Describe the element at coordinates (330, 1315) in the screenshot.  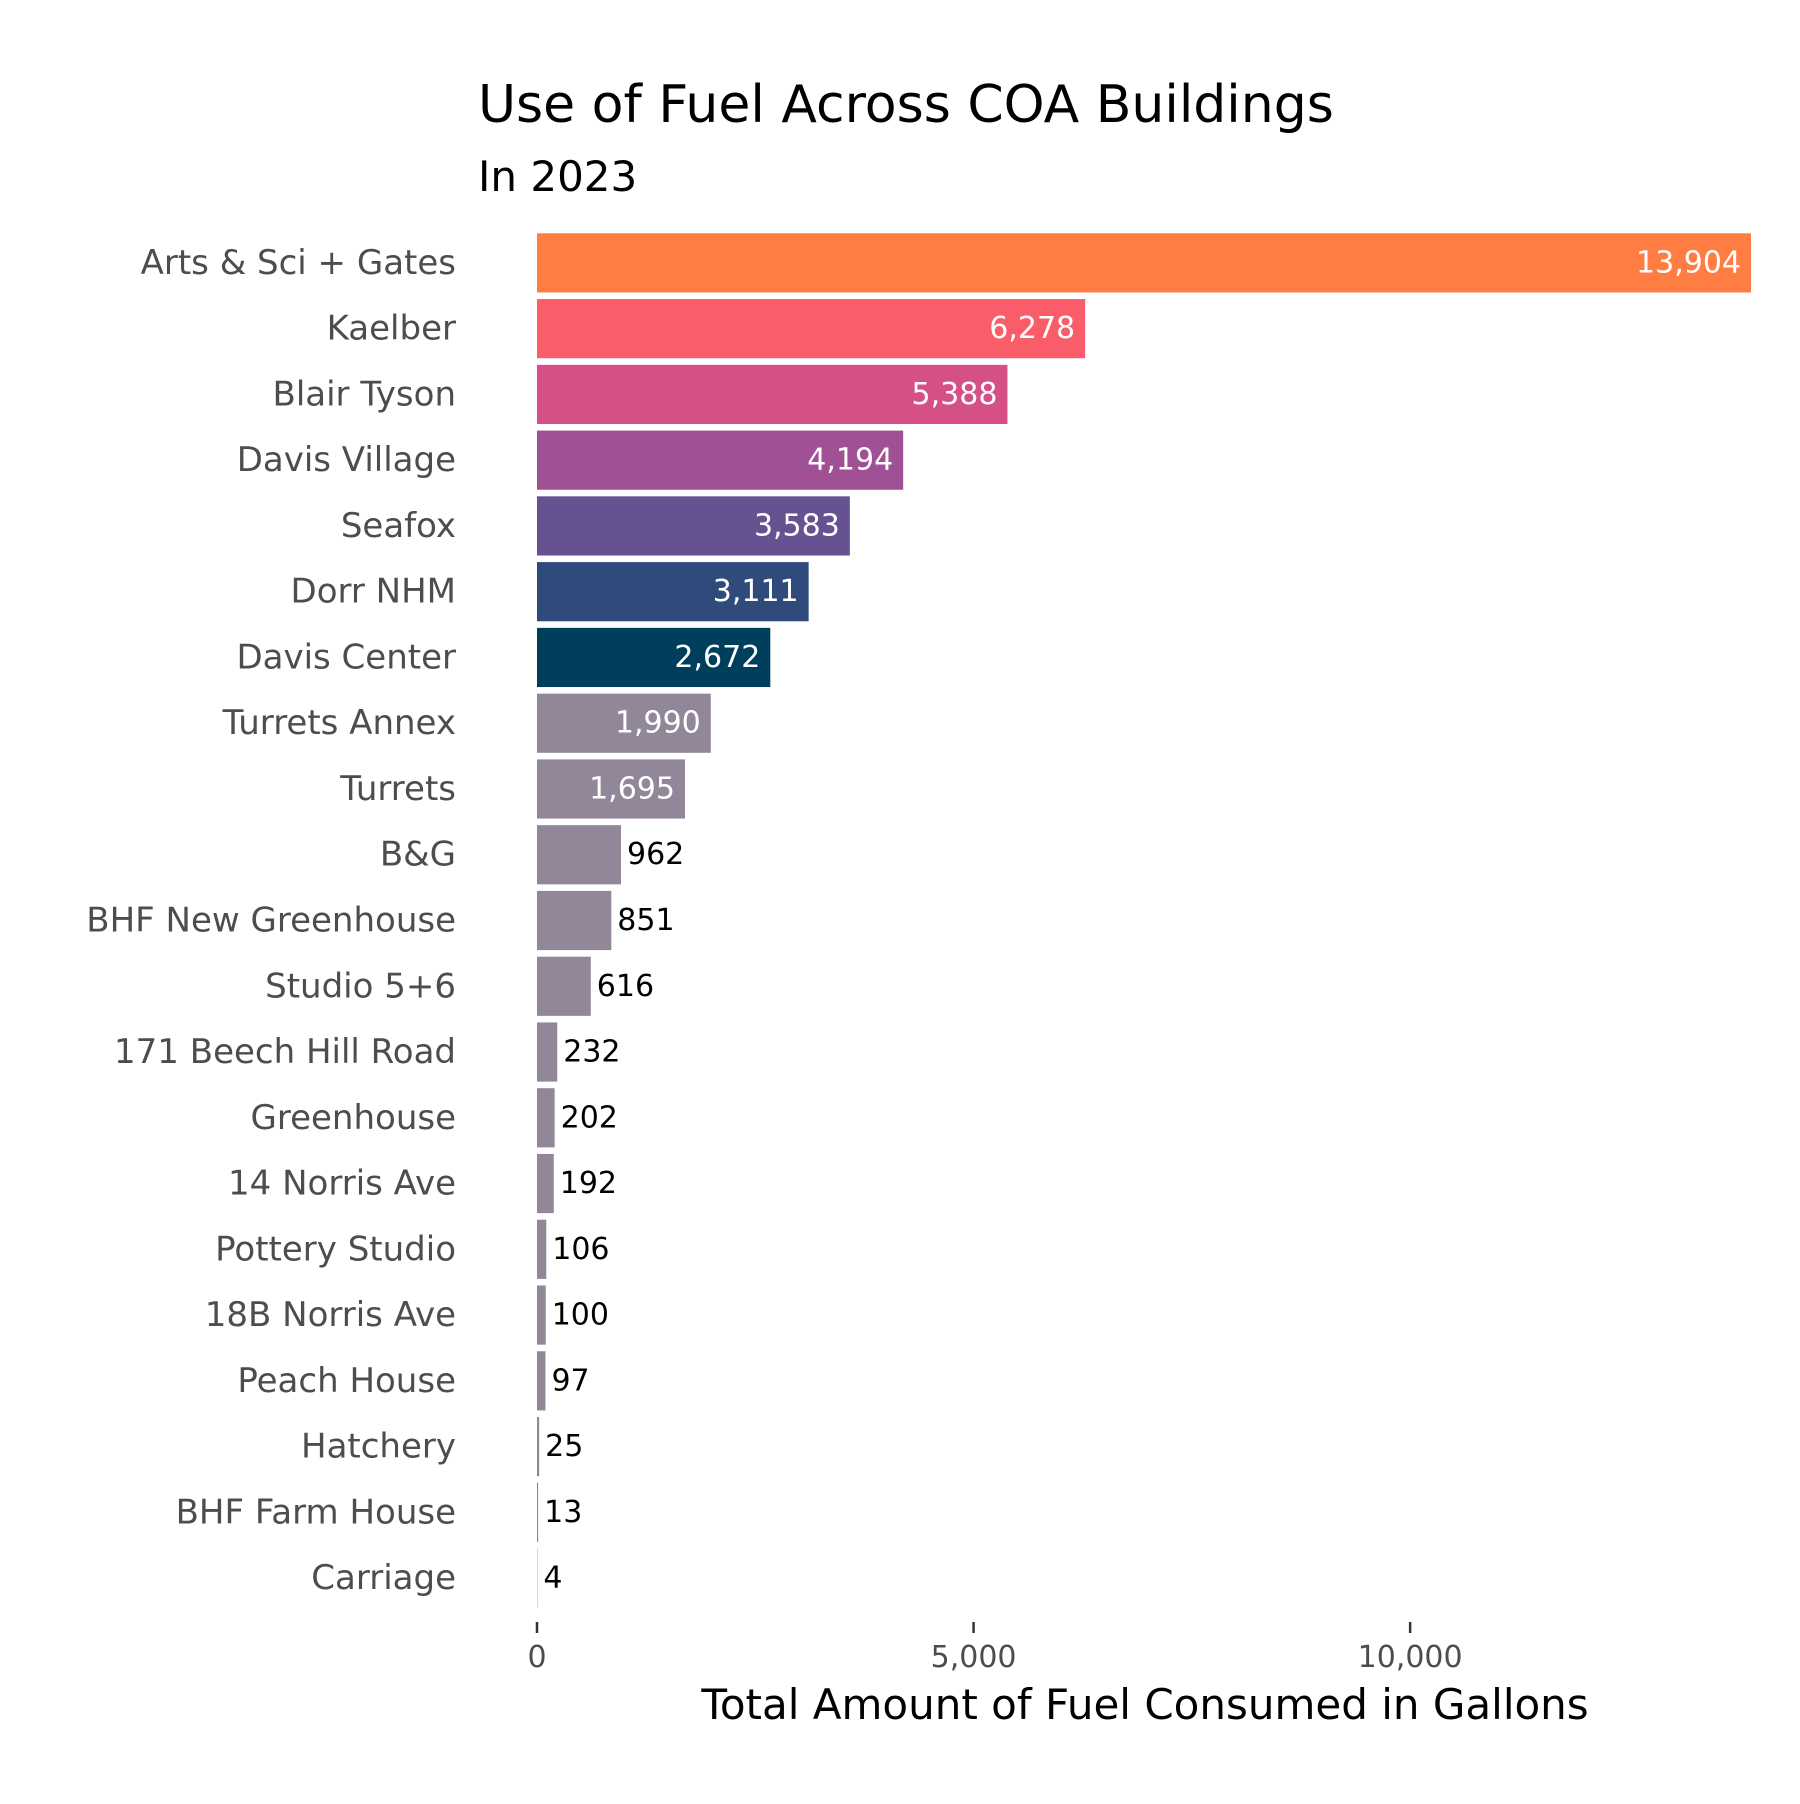
I see `category-label: 18B Norris Ave` at that location.